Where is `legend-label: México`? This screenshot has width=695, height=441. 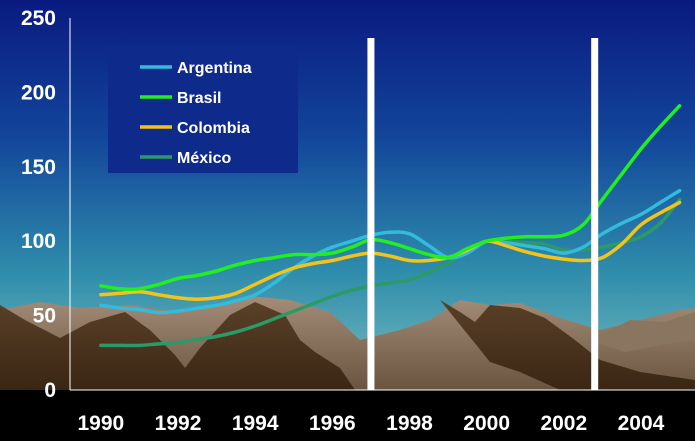 legend-label: México is located at coordinates (204, 158).